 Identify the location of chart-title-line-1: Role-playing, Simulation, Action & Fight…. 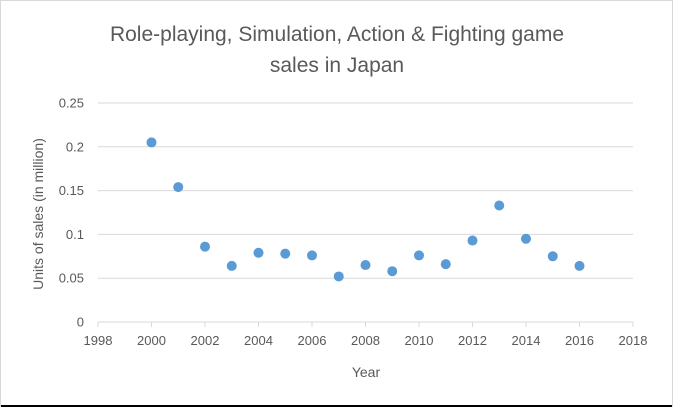
(337, 34).